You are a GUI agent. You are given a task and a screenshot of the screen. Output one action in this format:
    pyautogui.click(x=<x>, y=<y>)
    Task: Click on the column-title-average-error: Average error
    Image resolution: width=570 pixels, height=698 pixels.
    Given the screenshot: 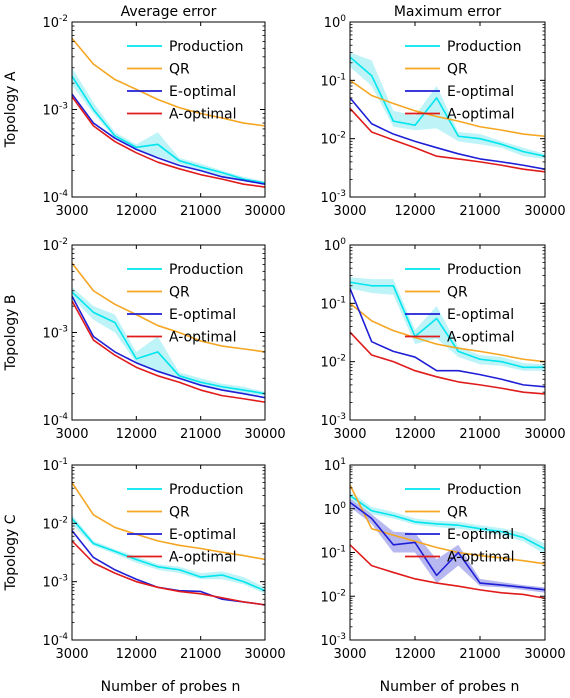 What is the action you would take?
    pyautogui.click(x=169, y=12)
    